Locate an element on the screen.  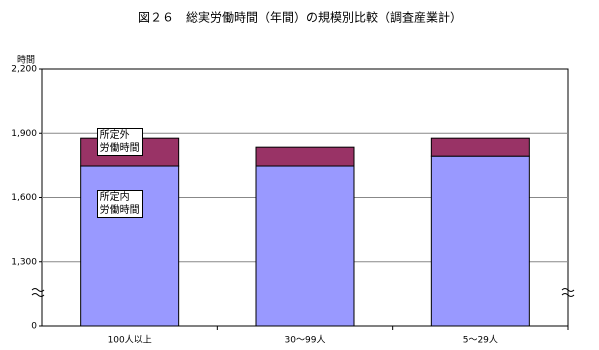
y-tick-label: 1,600 is located at coordinates (24, 198).